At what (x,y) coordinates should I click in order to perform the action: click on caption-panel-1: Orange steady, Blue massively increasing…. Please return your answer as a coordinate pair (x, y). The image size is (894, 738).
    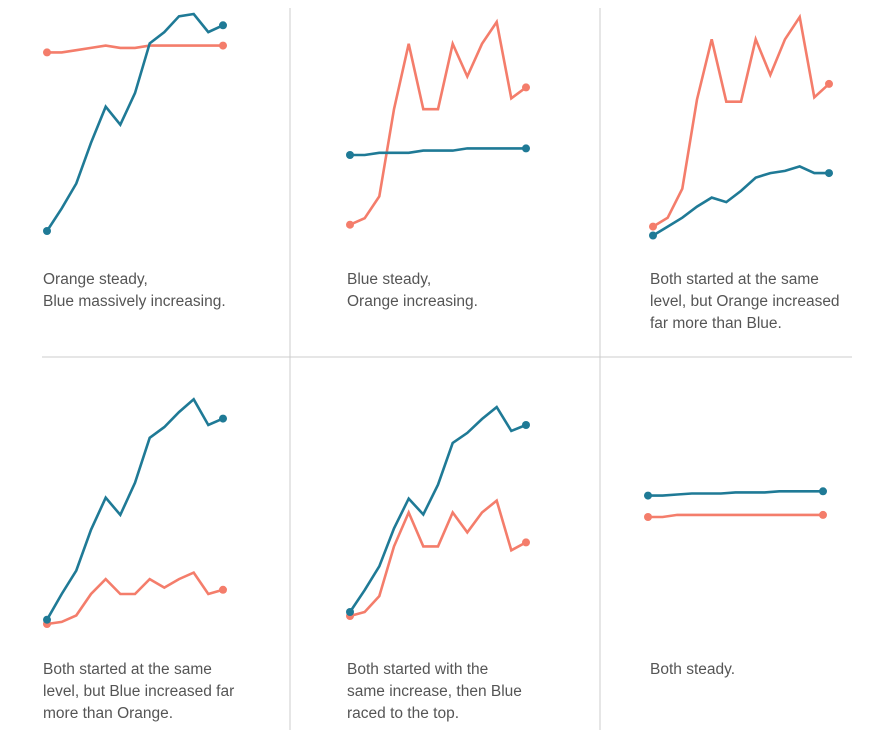
    Looking at the image, I should click on (134, 291).